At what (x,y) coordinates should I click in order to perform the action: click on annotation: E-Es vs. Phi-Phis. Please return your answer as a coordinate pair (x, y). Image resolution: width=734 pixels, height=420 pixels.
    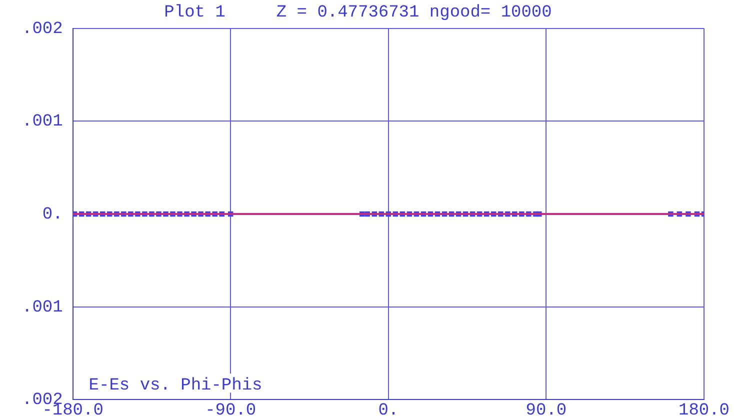
    Looking at the image, I should click on (175, 386).